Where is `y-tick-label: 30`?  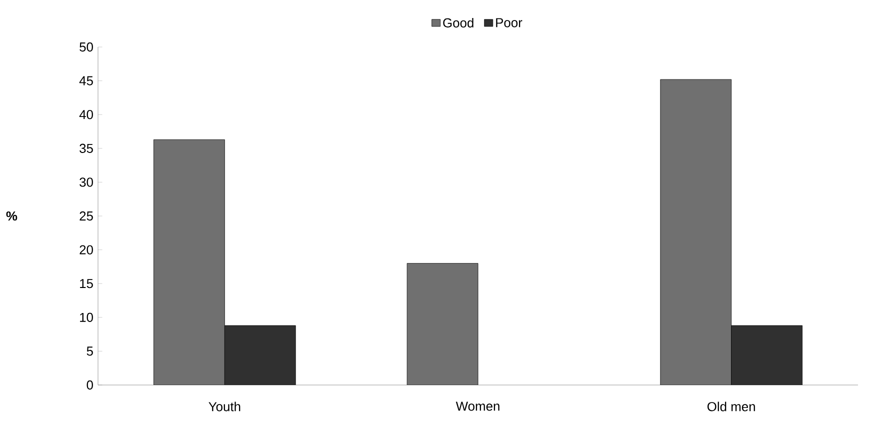
y-tick-label: 30 is located at coordinates (86, 182).